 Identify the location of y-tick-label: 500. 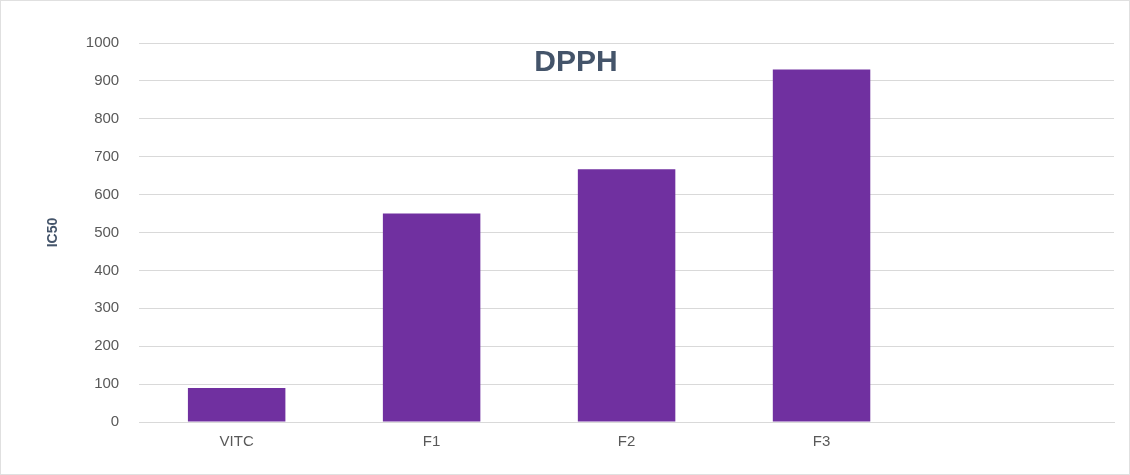
(107, 231).